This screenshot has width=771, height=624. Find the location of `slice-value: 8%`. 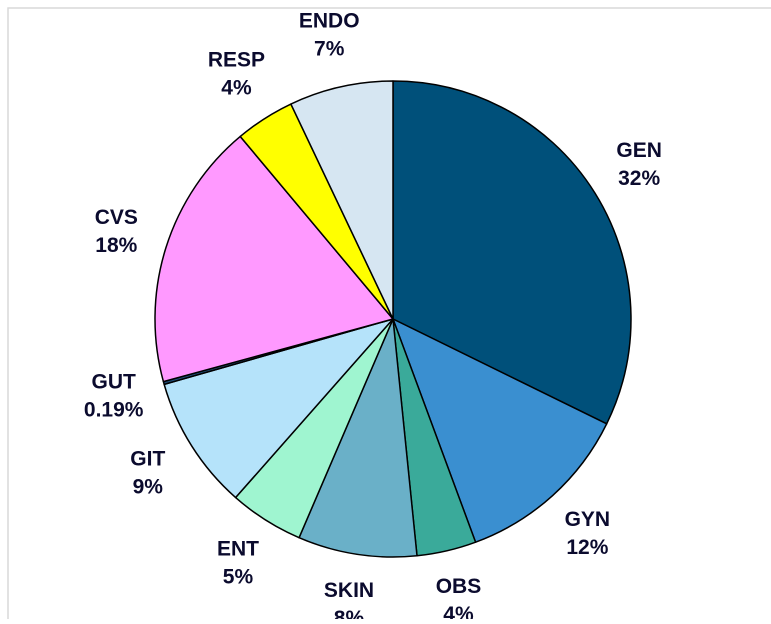

slice-value: 8% is located at coordinates (349, 613).